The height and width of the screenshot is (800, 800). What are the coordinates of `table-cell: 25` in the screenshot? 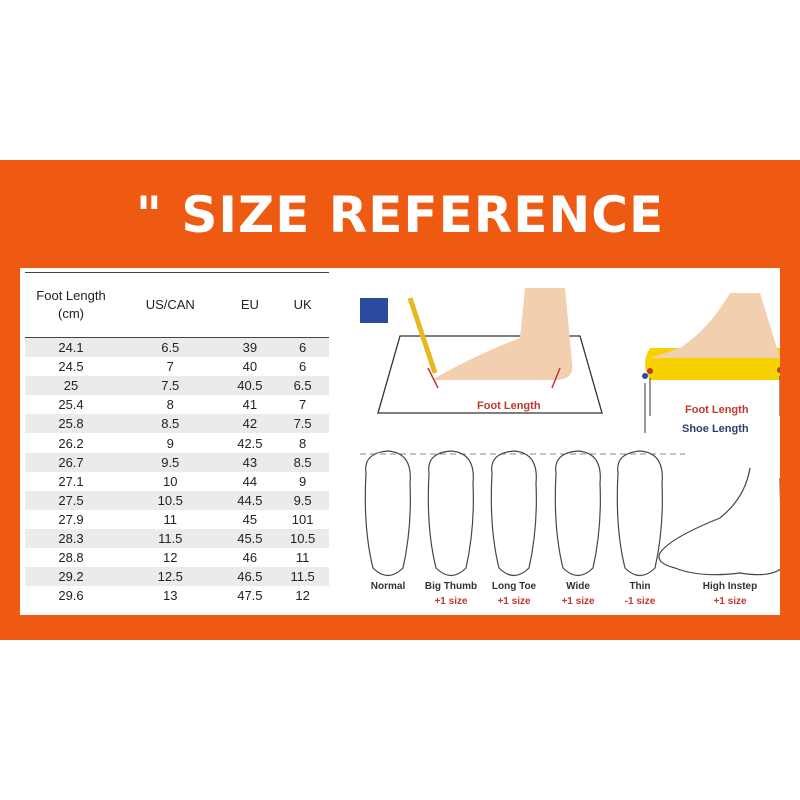 It's located at (71, 386).